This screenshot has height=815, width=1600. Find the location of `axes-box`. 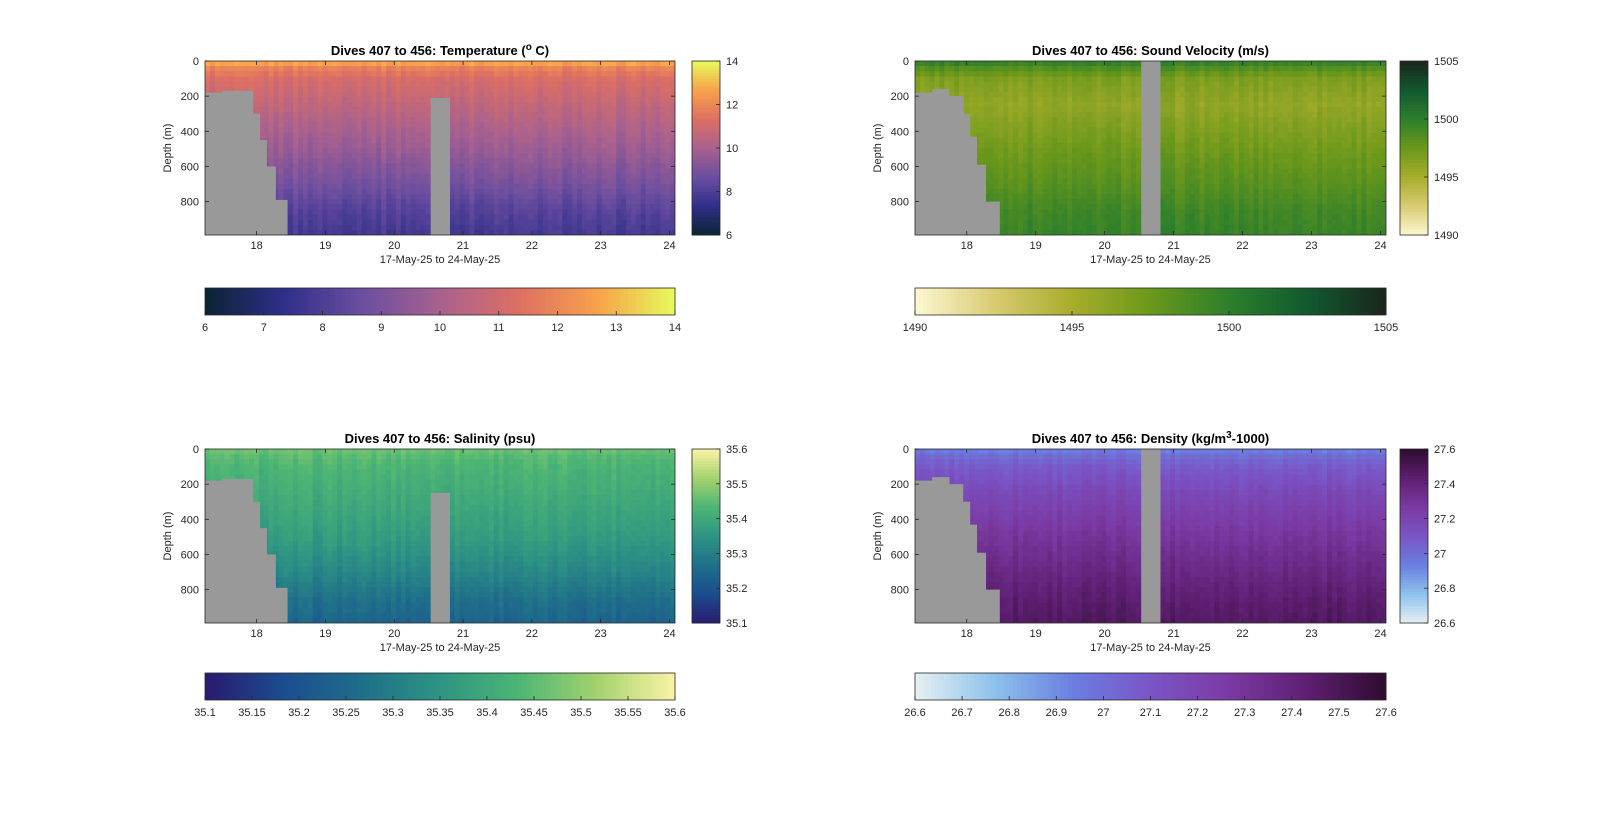

axes-box is located at coordinates (440, 148).